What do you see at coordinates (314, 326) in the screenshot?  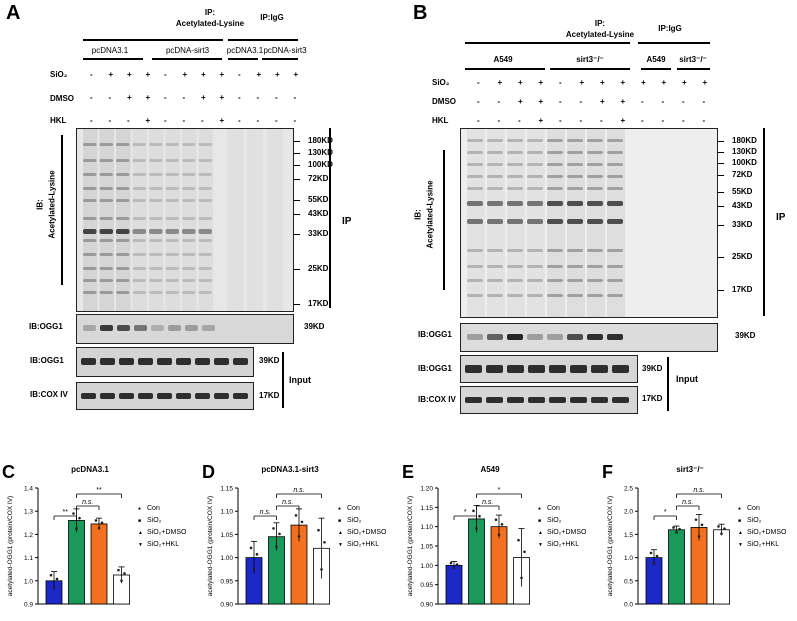 I see `ogg1-kd-a: 39KD` at bounding box center [314, 326].